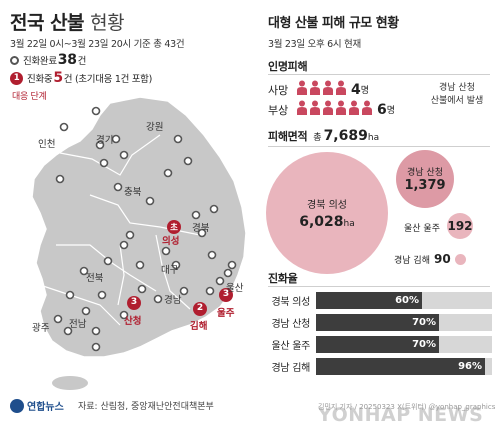 The width and height of the screenshot is (500, 442). I want to click on area-divider, so click(379, 146).